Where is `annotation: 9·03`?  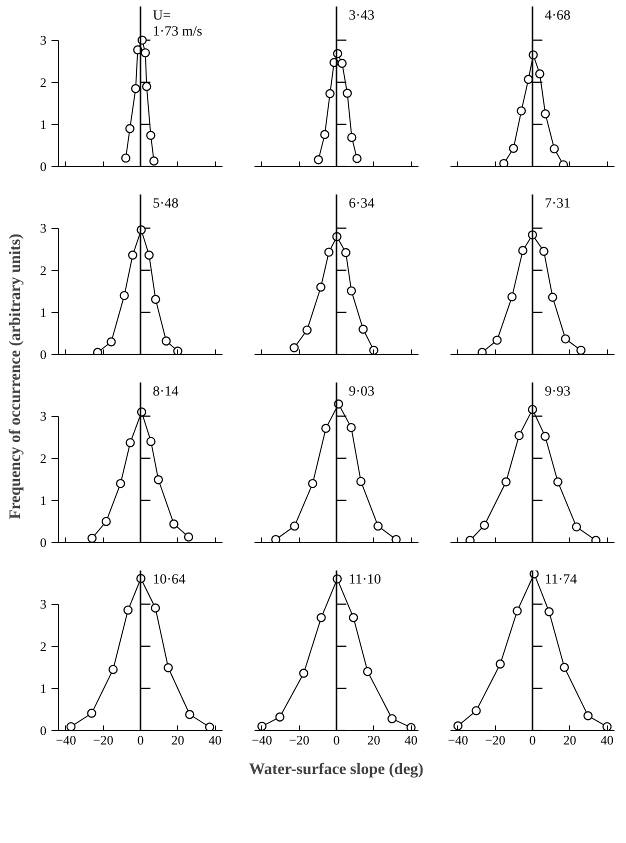
annotation: 9·03 is located at coordinates (361, 392).